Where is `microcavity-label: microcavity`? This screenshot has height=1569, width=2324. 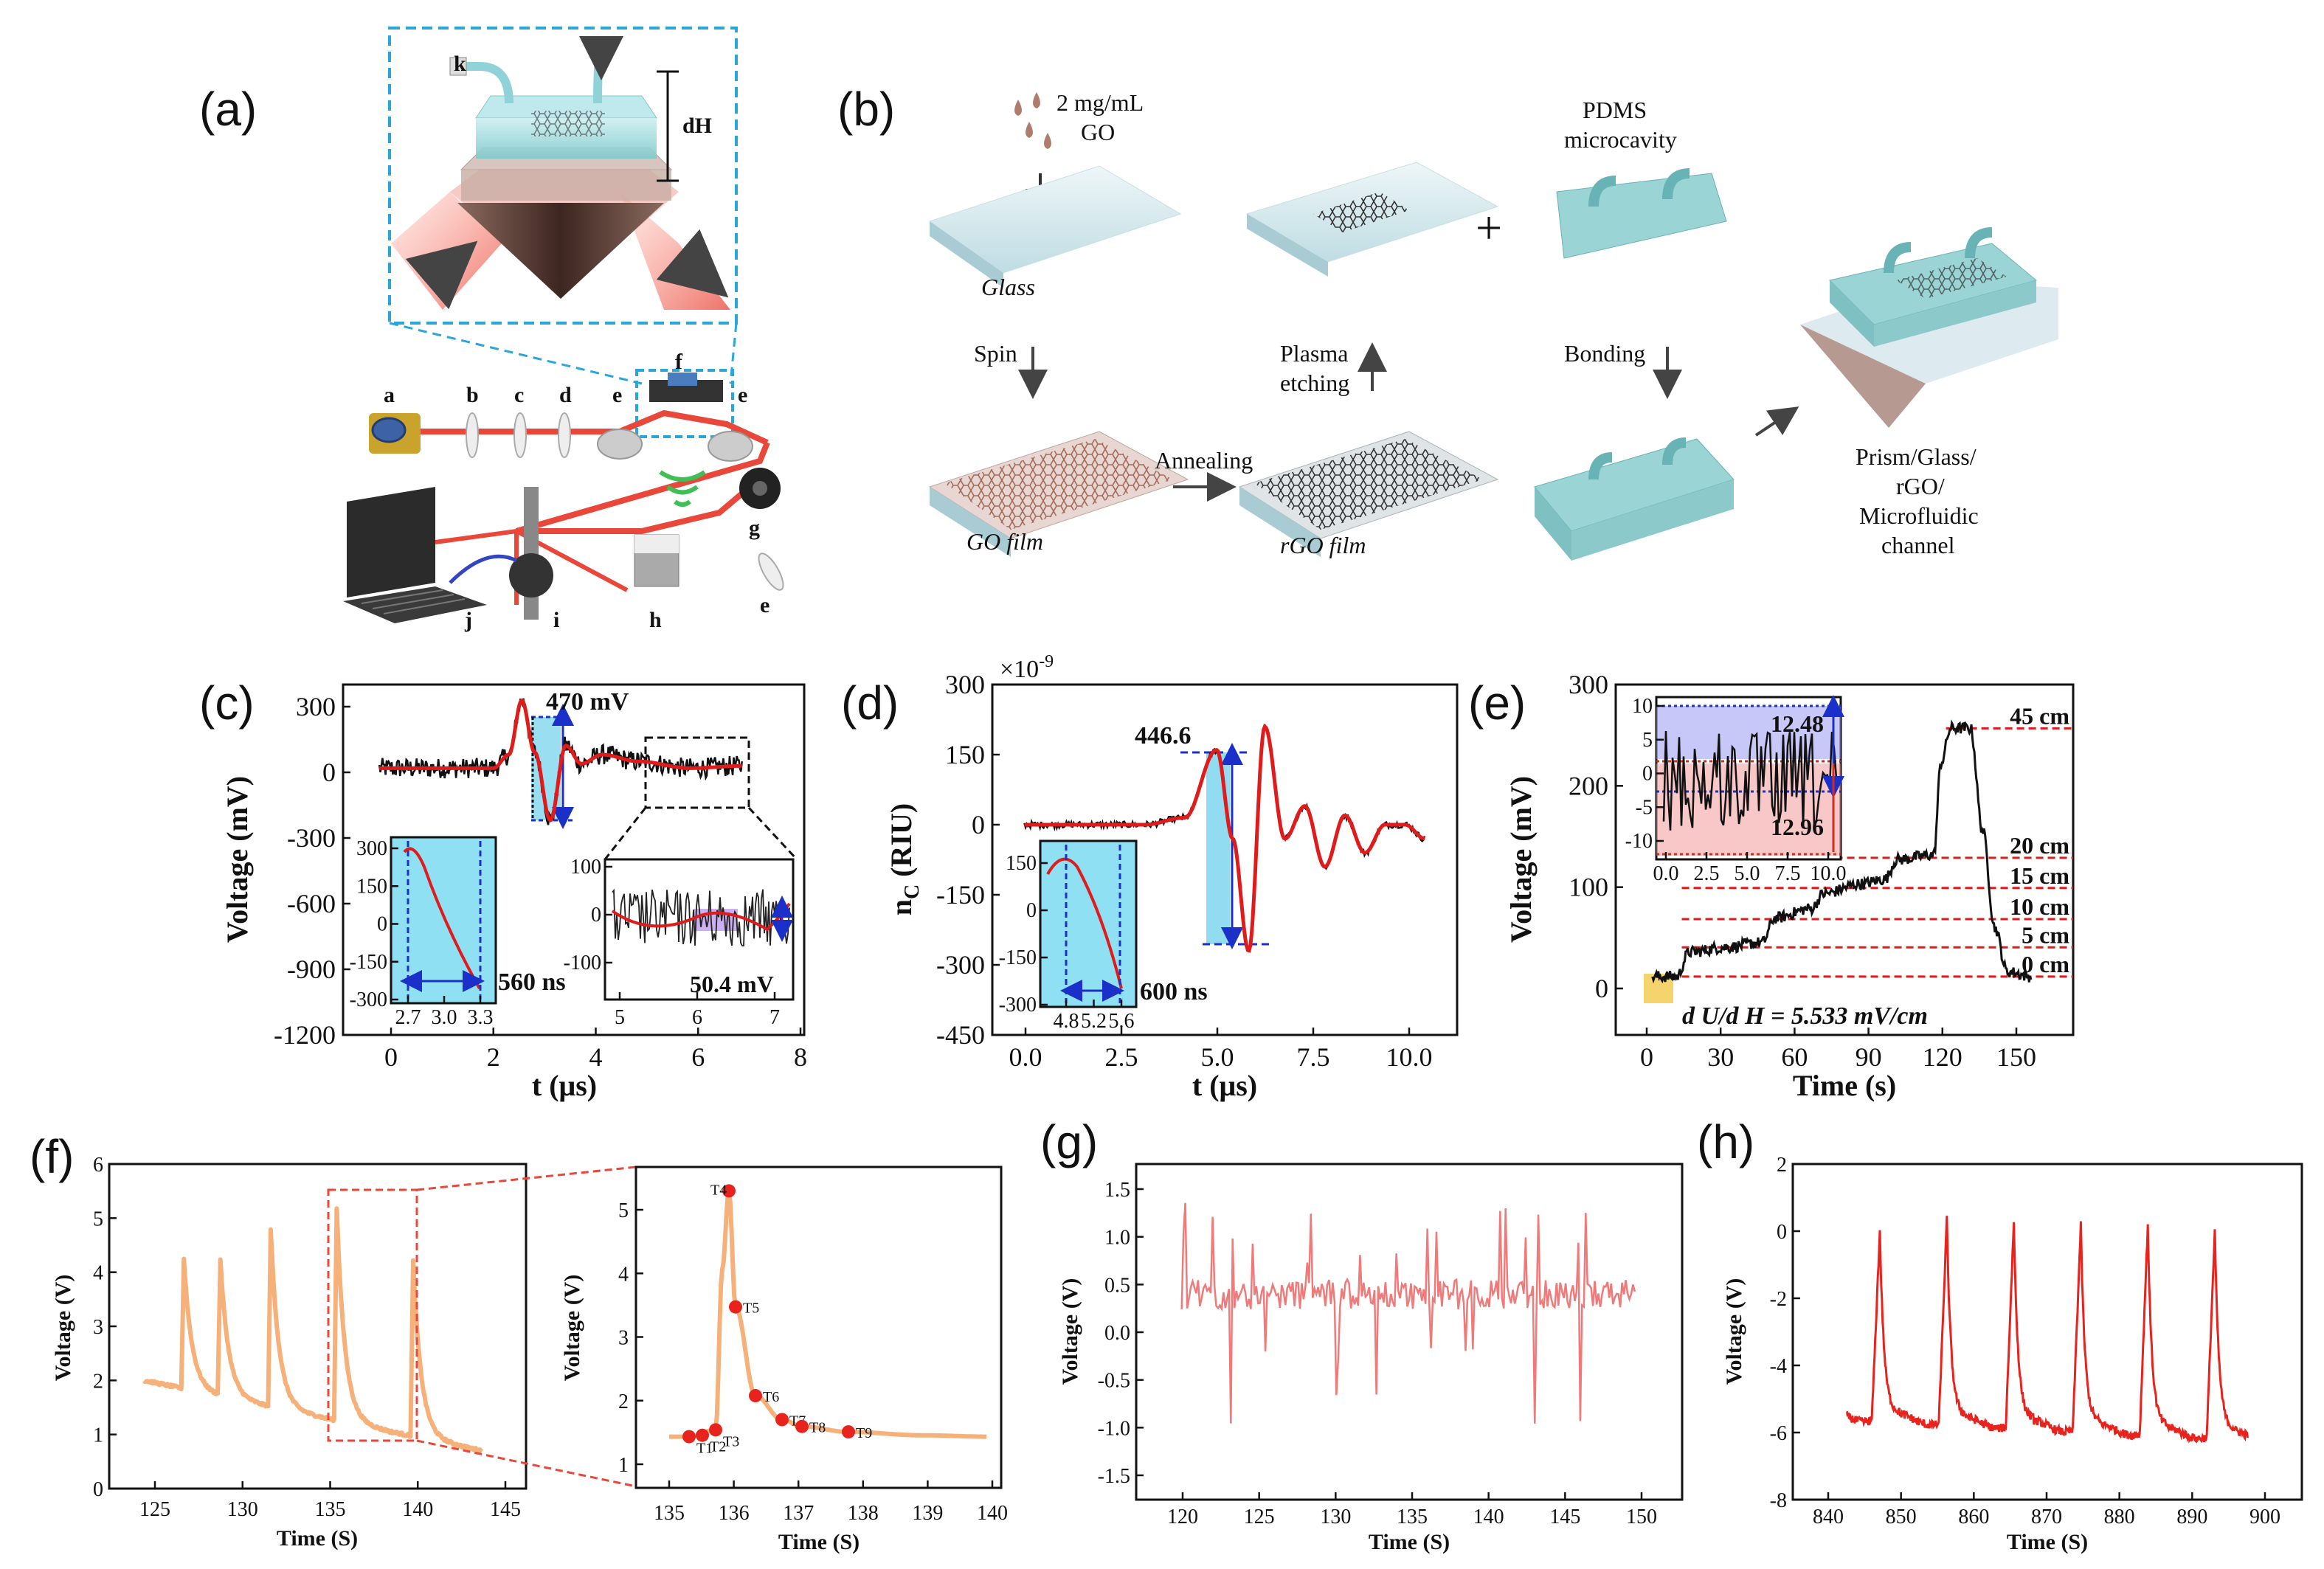 microcavity-label: microcavity is located at coordinates (1620, 139).